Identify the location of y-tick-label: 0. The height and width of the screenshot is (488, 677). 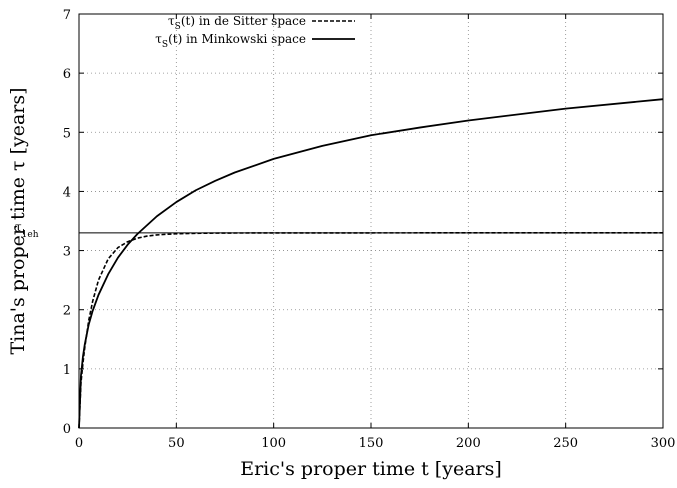
(67, 429).